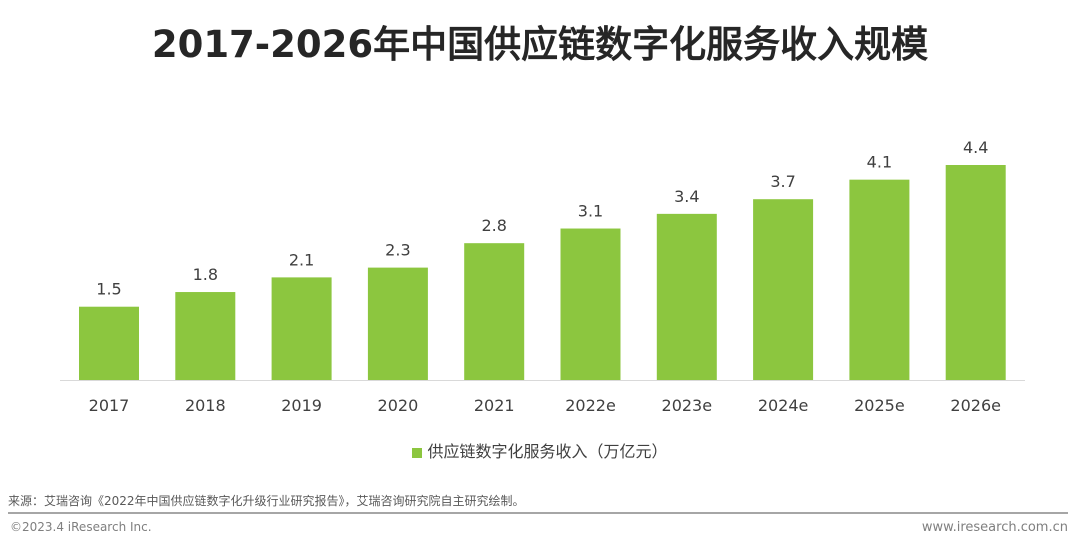  Describe the element at coordinates (994, 527) in the screenshot. I see `website-url: www.iresearch.com.cn` at that location.